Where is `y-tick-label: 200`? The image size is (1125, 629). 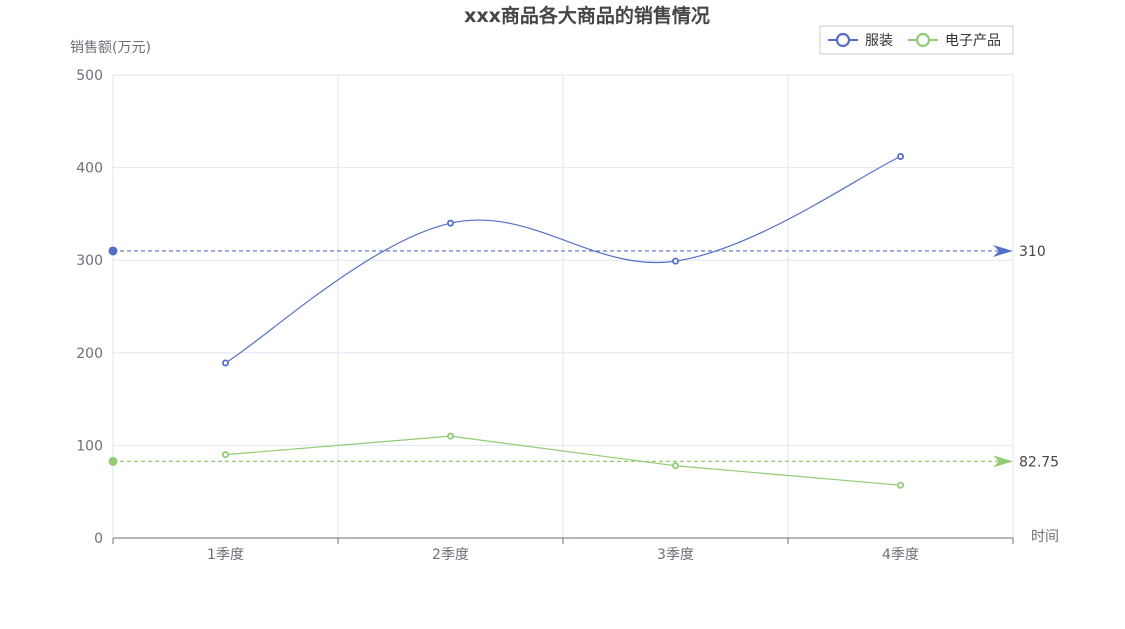
y-tick-label: 200 is located at coordinates (89, 354).